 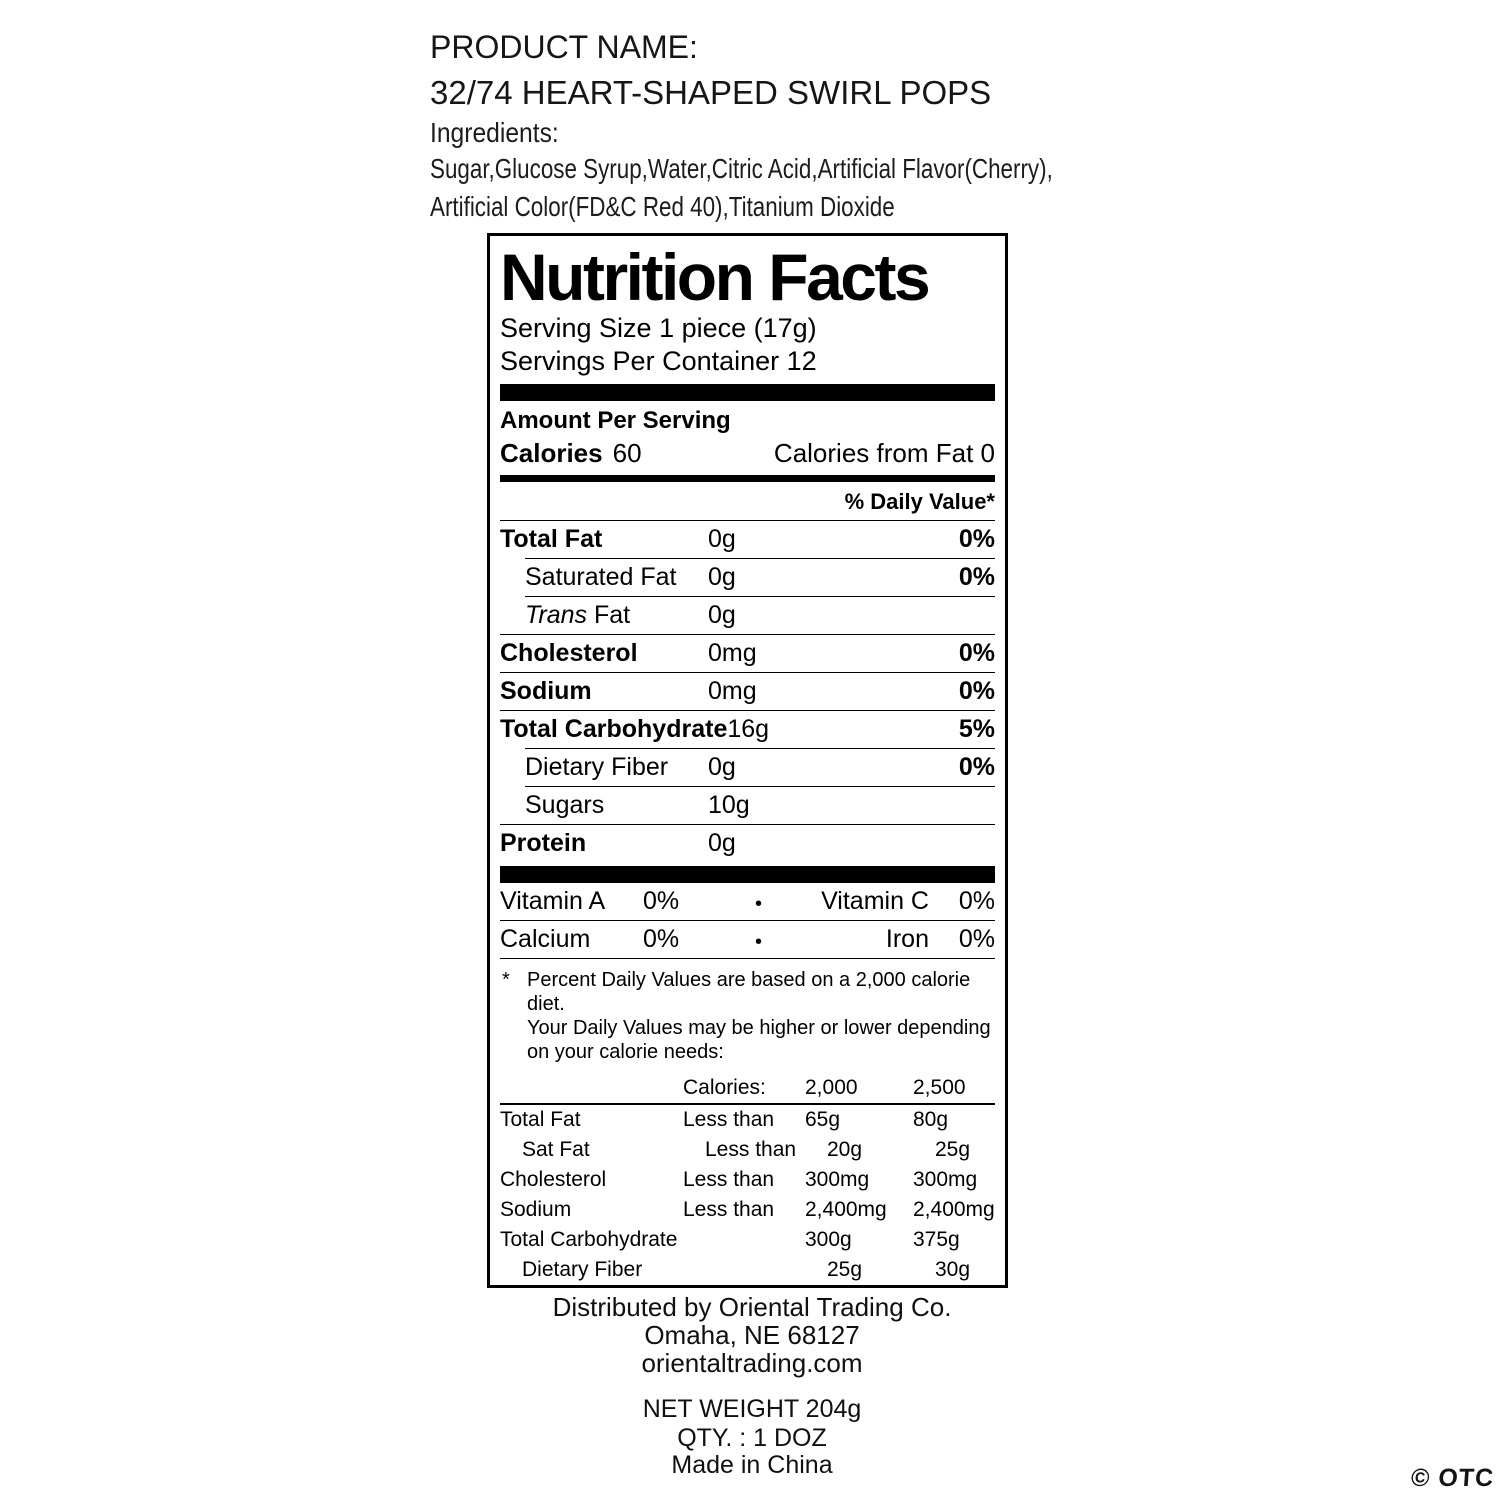 What do you see at coordinates (936, 1239) in the screenshot?
I see `dv-row-2500: 375g` at bounding box center [936, 1239].